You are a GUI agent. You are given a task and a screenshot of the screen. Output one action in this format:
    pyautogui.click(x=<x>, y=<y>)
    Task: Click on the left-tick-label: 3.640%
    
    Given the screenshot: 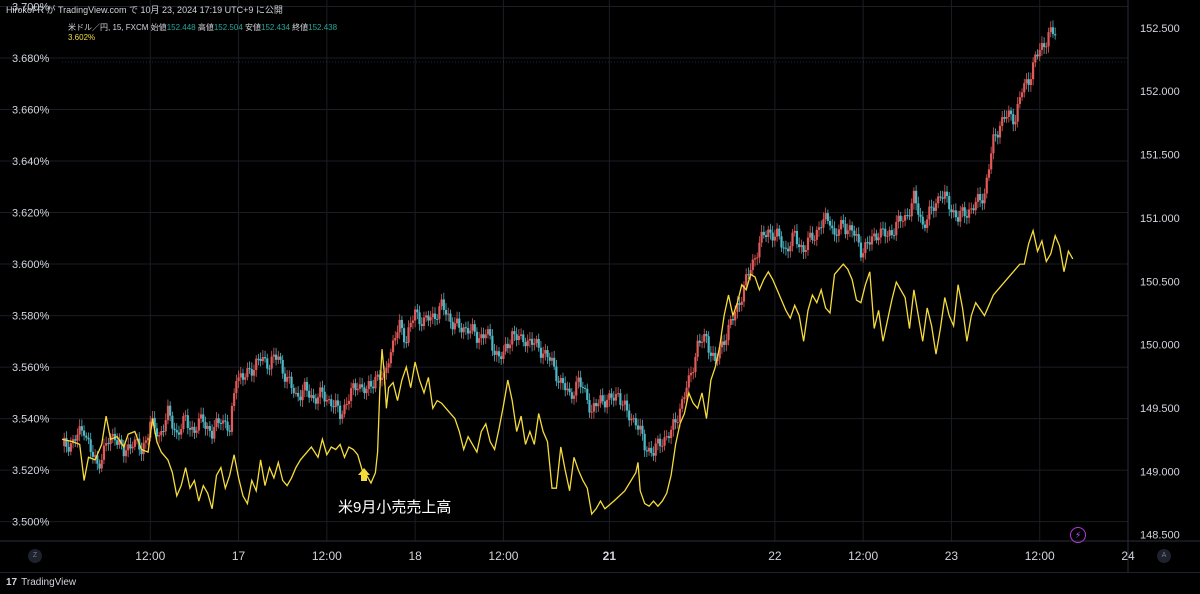 What is the action you would take?
    pyautogui.click(x=31, y=162)
    